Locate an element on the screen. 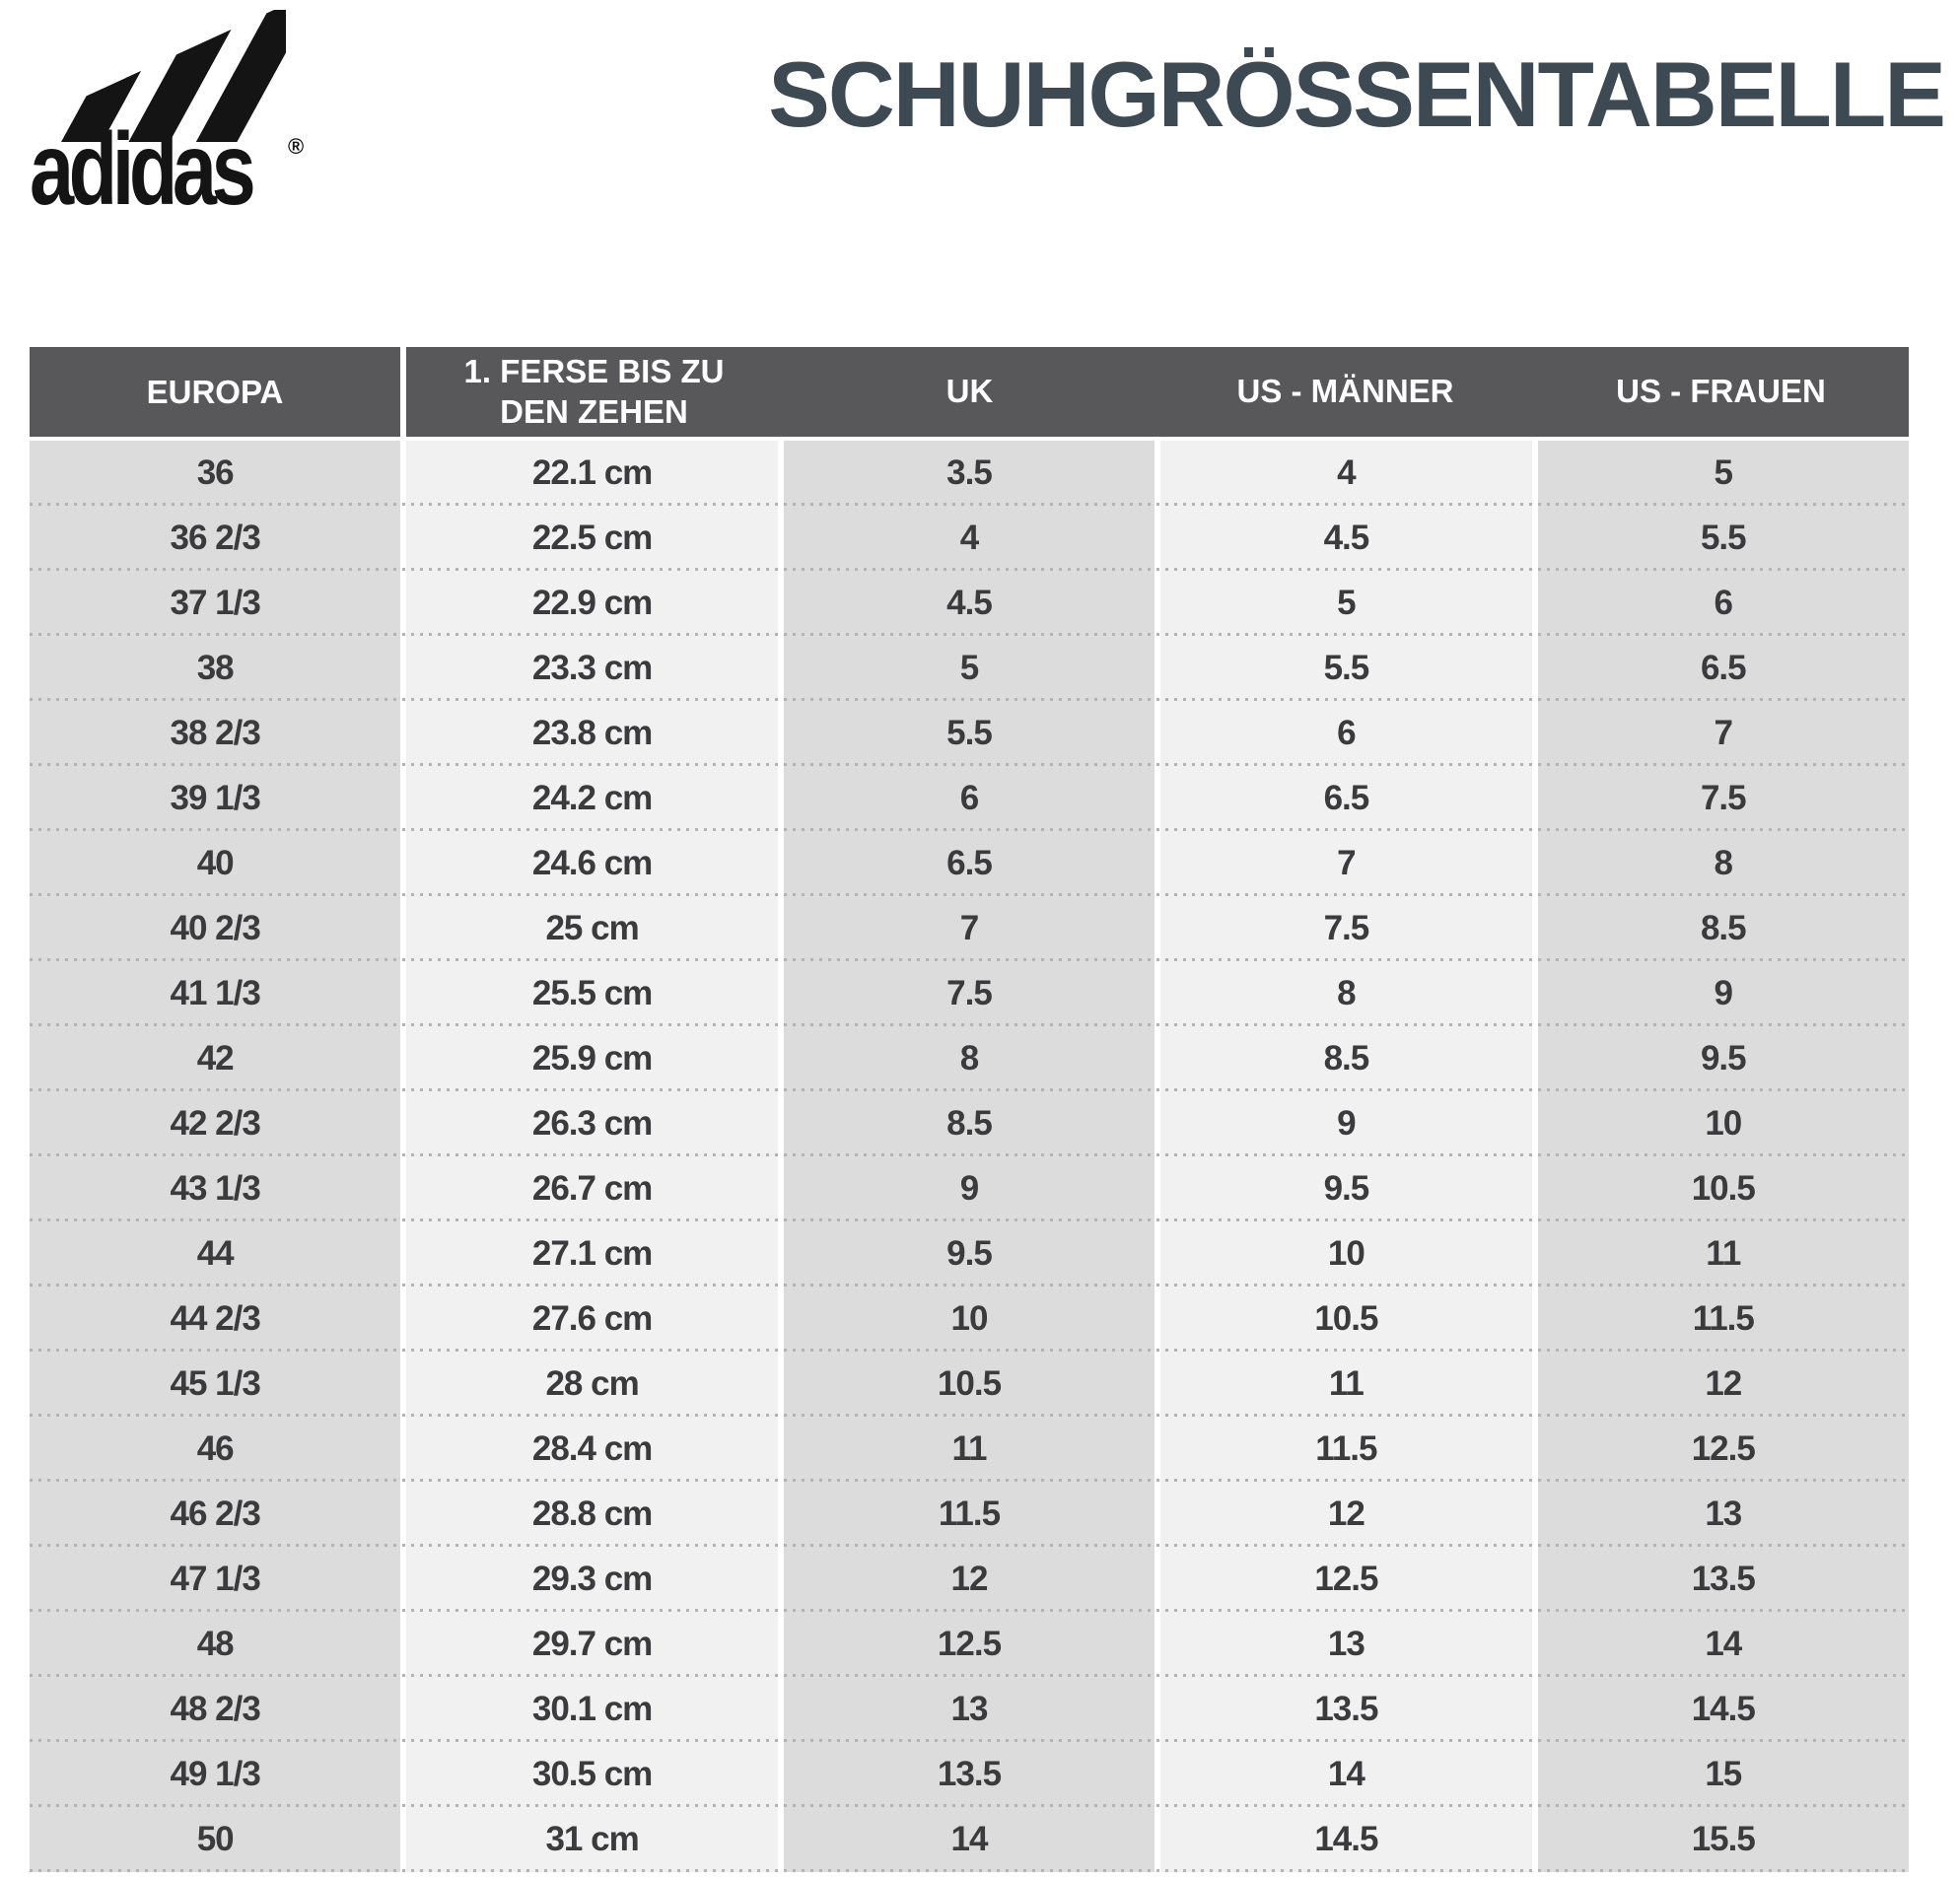 This screenshot has height=1877, width=1960. table-cell: 43 1/3 is located at coordinates (215, 1189).